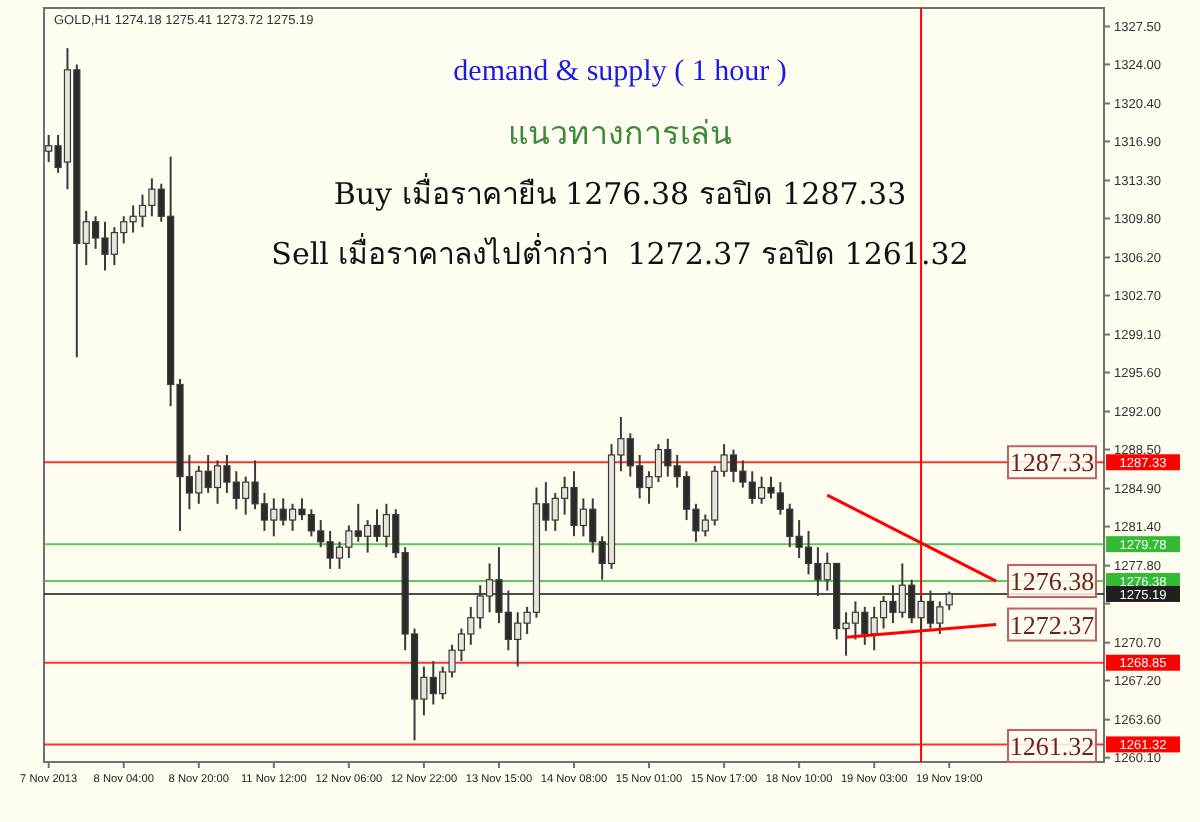 The height and width of the screenshot is (822, 1200). I want to click on annotation: 1276.38, so click(1052, 581).